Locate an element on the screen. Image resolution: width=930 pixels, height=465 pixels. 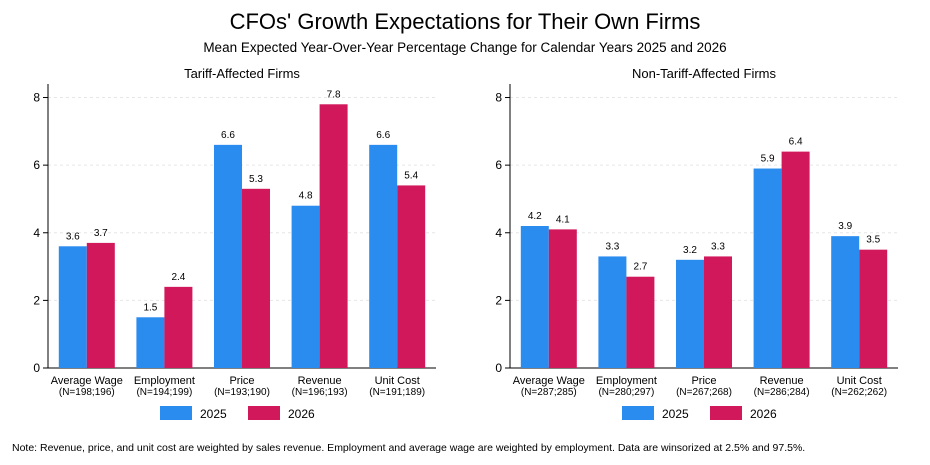
x-tick-sublabel: (N=196;193) is located at coordinates (320, 392).